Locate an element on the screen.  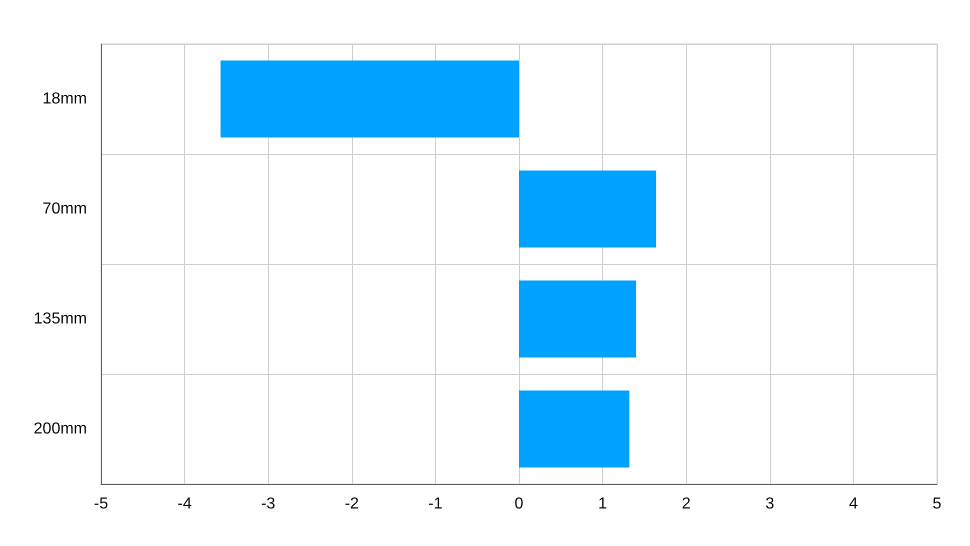
x-tick-label: -4 is located at coordinates (184, 504).